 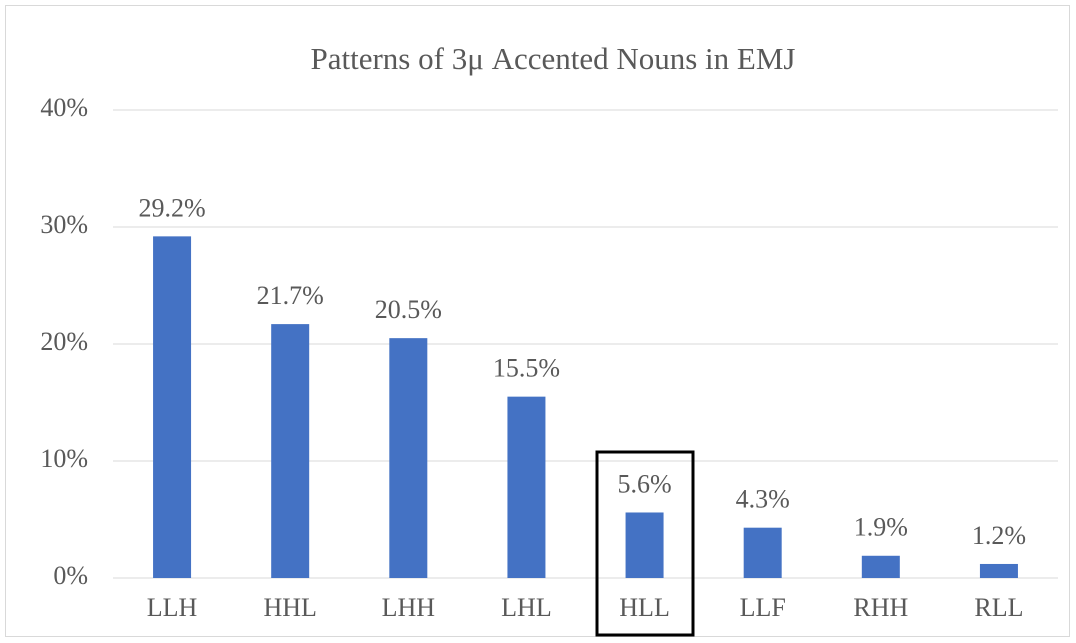 What do you see at coordinates (881, 527) in the screenshot?
I see `data-label: 1.9%` at bounding box center [881, 527].